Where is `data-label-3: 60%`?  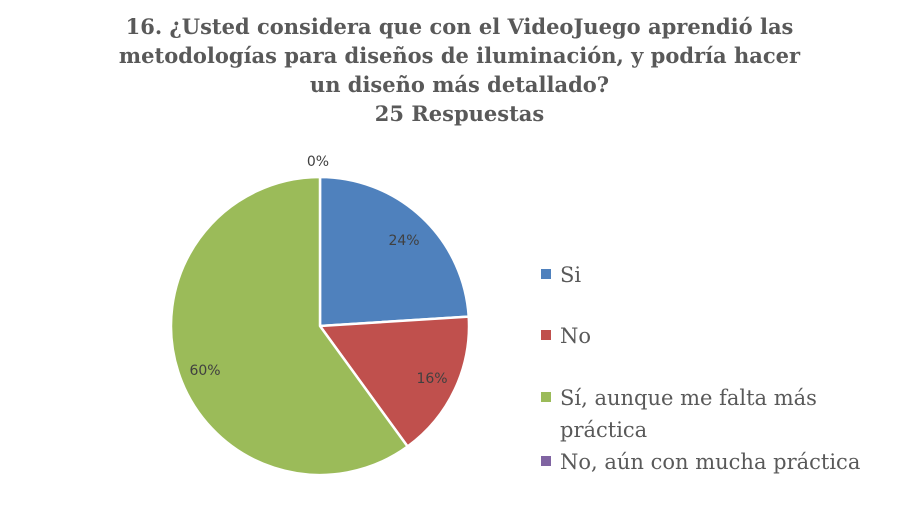
data-label-3: 60% is located at coordinates (204, 371).